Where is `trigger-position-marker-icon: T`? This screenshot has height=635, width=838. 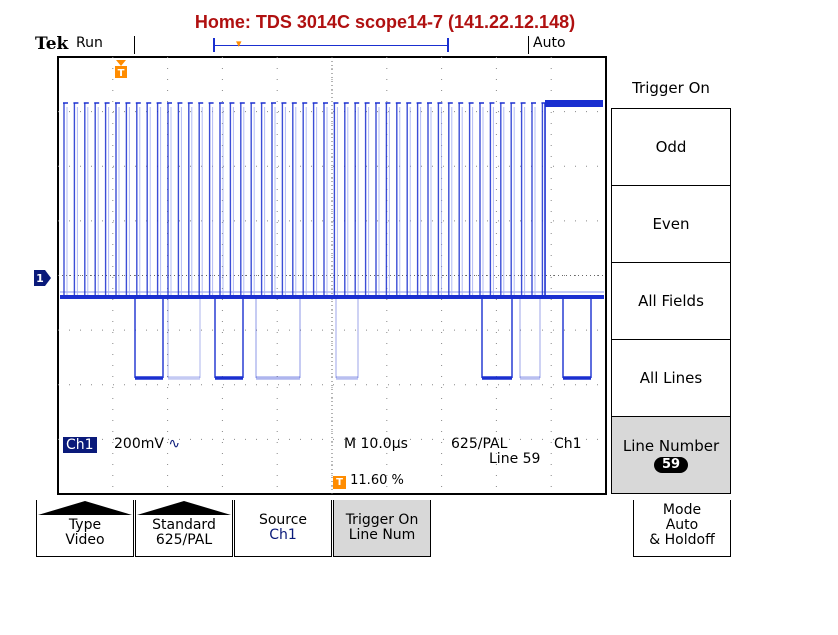 trigger-position-marker-icon: T is located at coordinates (121, 69).